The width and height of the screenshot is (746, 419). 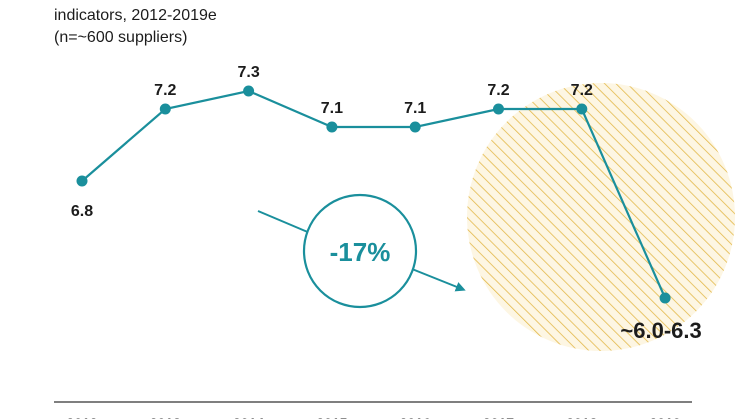 What do you see at coordinates (135, 15) in the screenshot?
I see `chart-subtitle-line1: indicators, 2012-2019e` at bounding box center [135, 15].